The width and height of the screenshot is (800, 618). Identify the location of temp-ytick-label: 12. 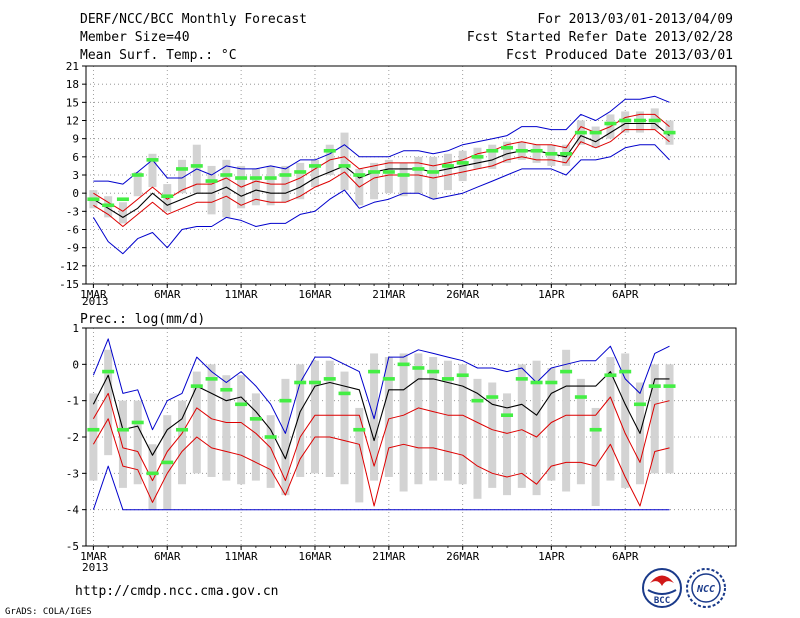
(72, 121).